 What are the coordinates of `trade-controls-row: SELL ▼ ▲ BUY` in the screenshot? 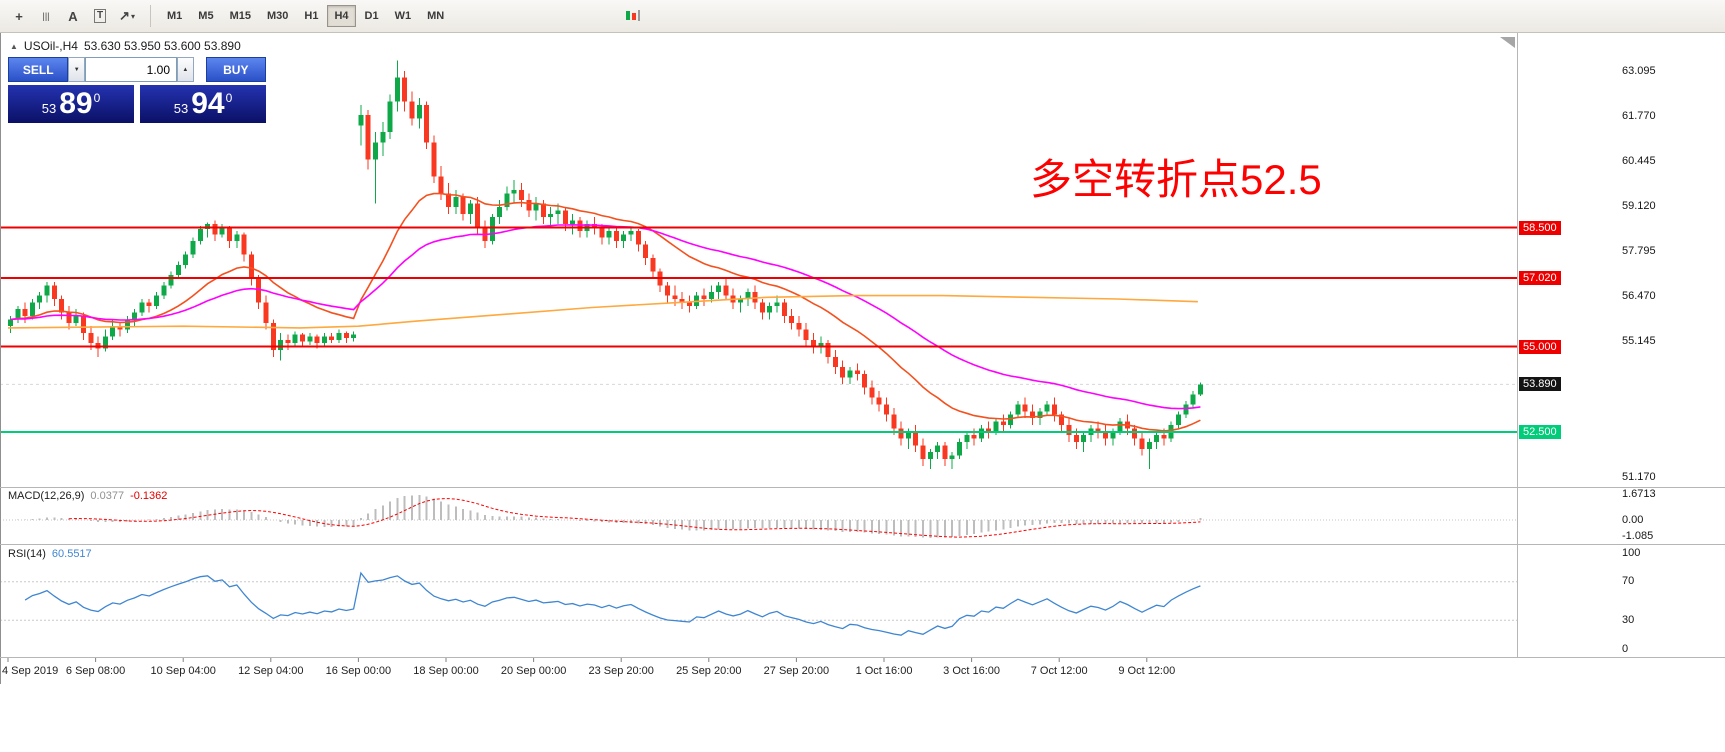 It's located at (137, 69).